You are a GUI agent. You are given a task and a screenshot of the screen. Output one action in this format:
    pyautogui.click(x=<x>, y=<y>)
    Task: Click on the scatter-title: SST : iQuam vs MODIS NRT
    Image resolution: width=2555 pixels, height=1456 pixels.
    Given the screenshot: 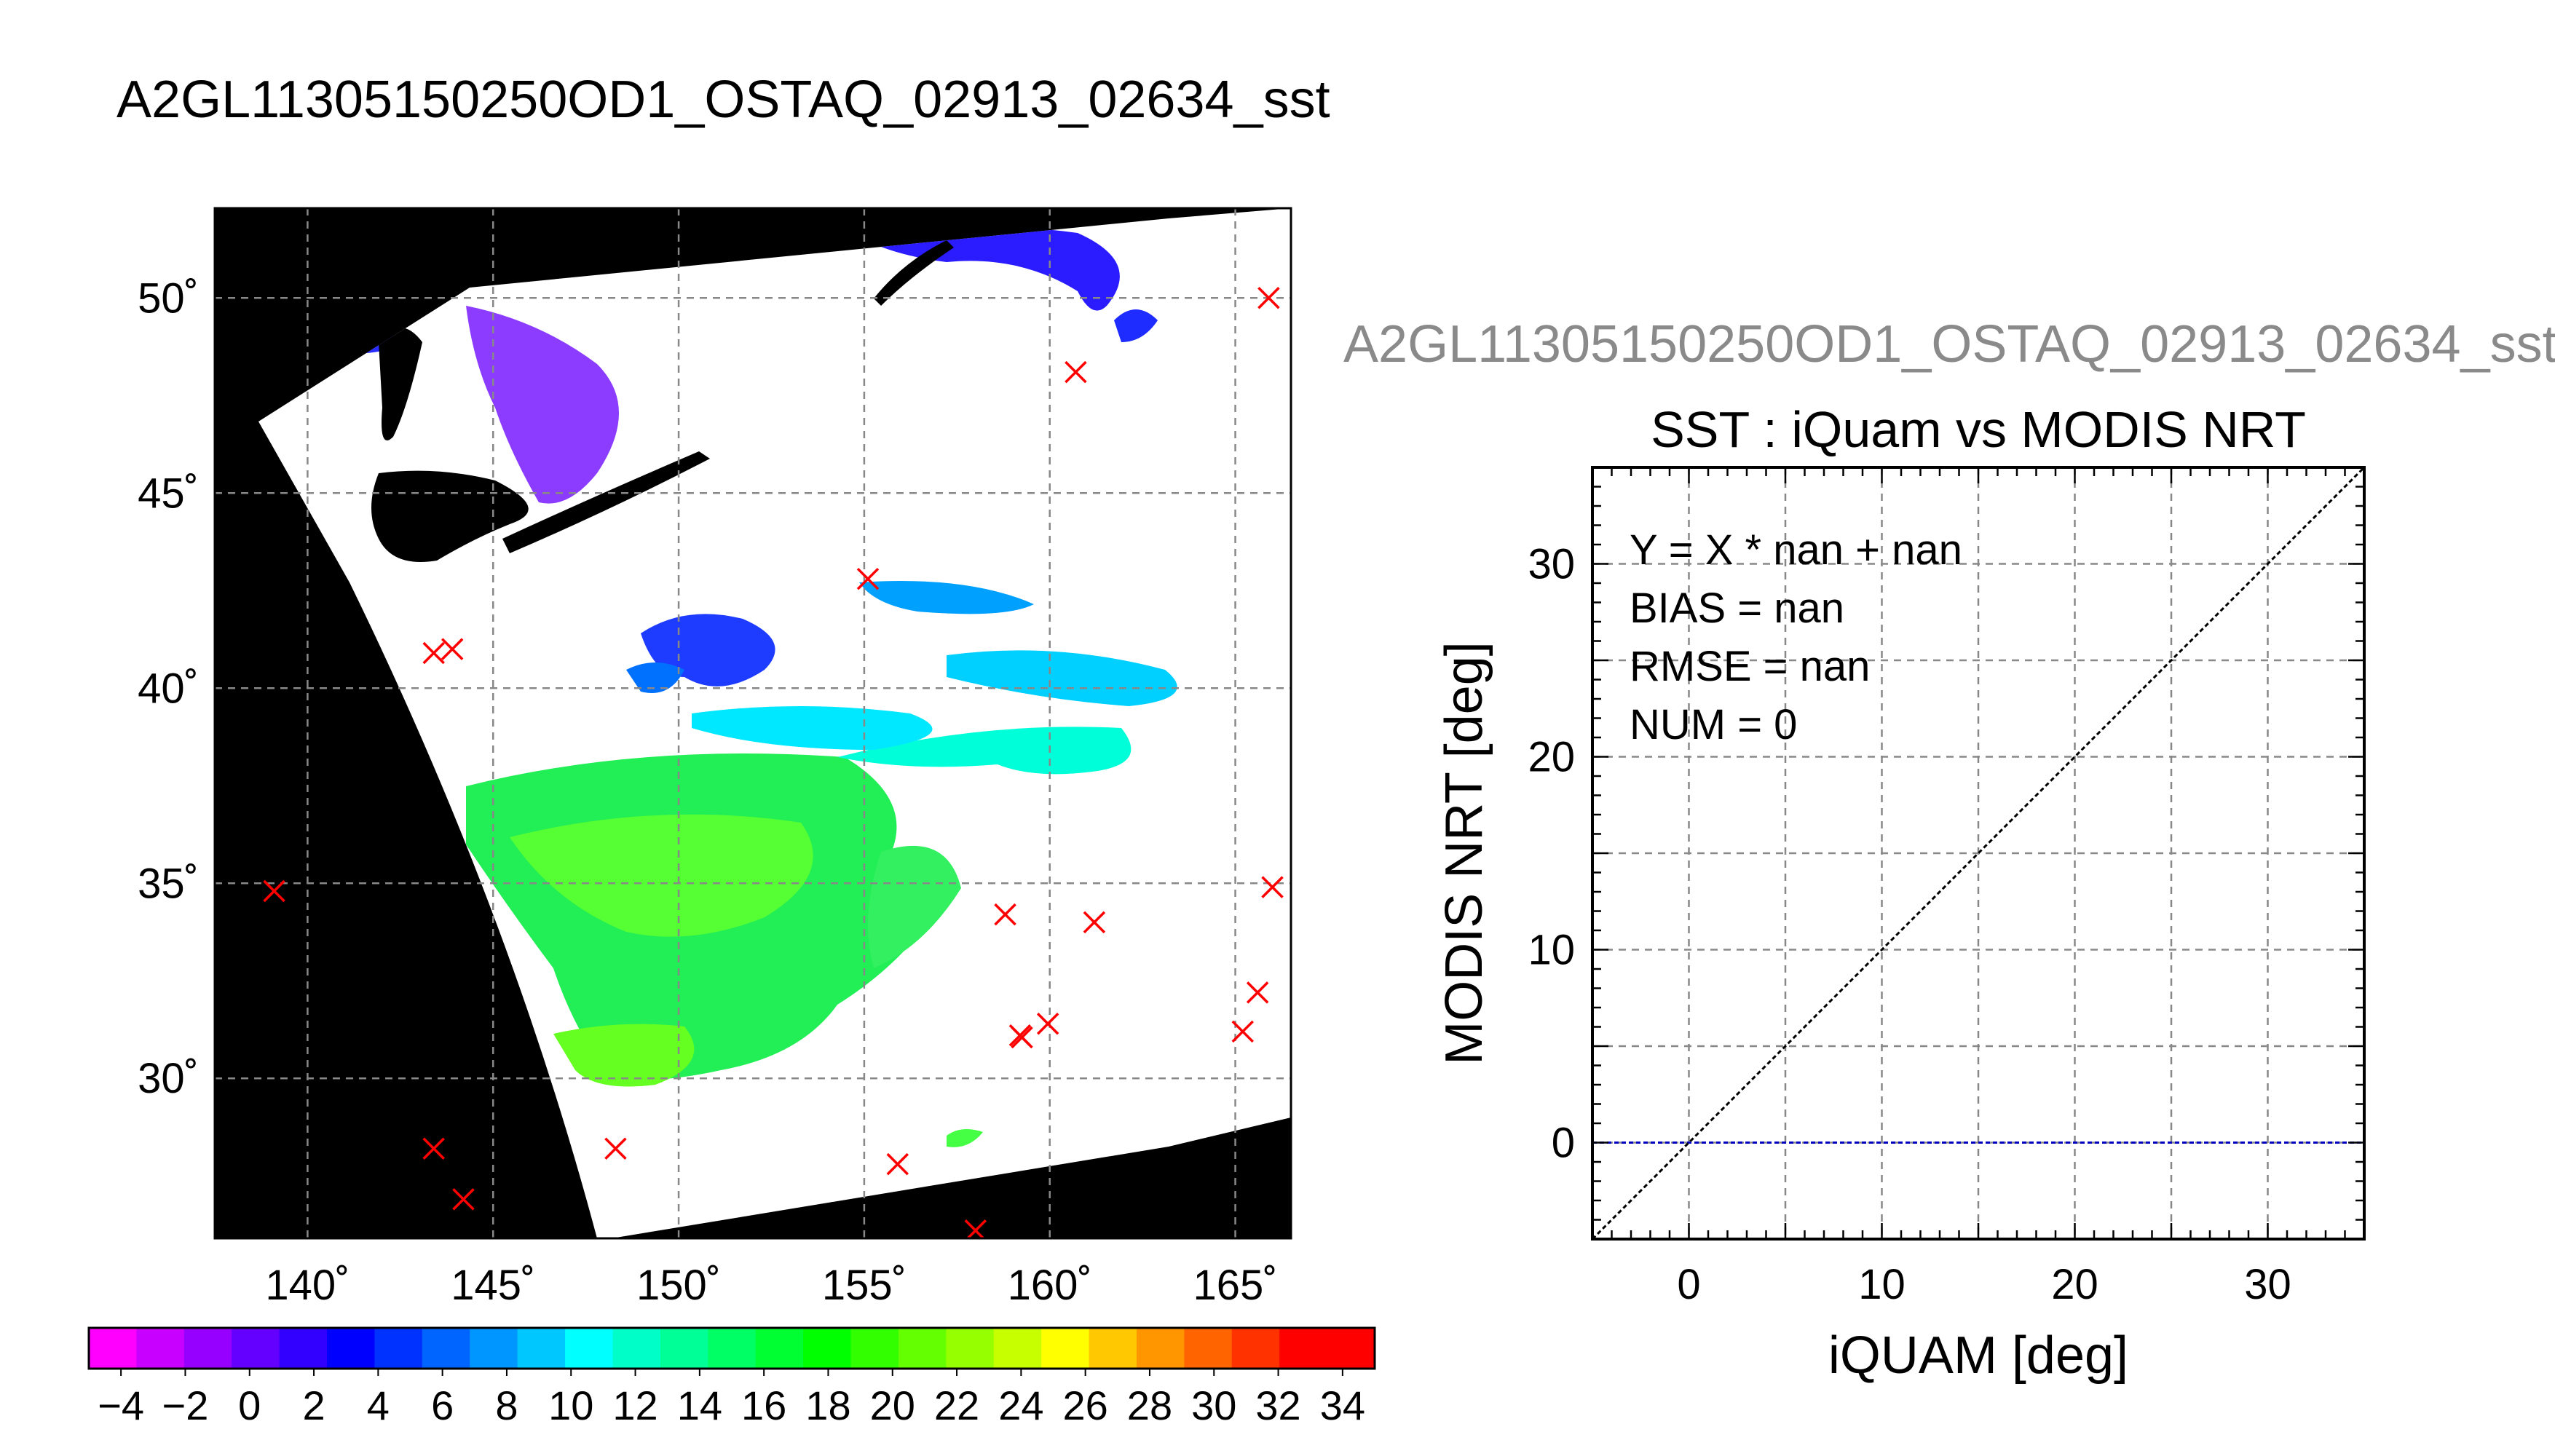 What is the action you would take?
    pyautogui.click(x=1978, y=430)
    